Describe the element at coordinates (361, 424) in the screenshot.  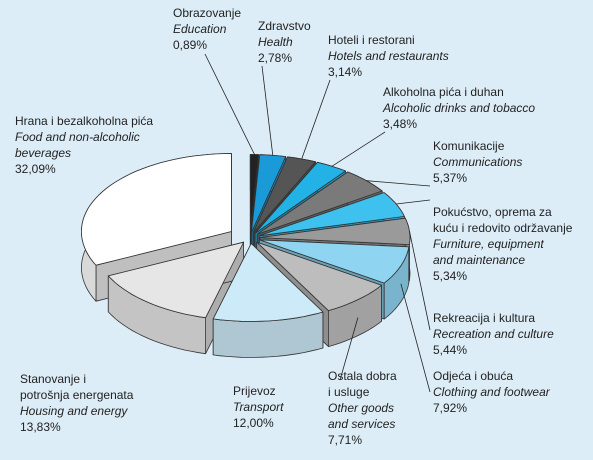
I see `label-name-en: and services` at that location.